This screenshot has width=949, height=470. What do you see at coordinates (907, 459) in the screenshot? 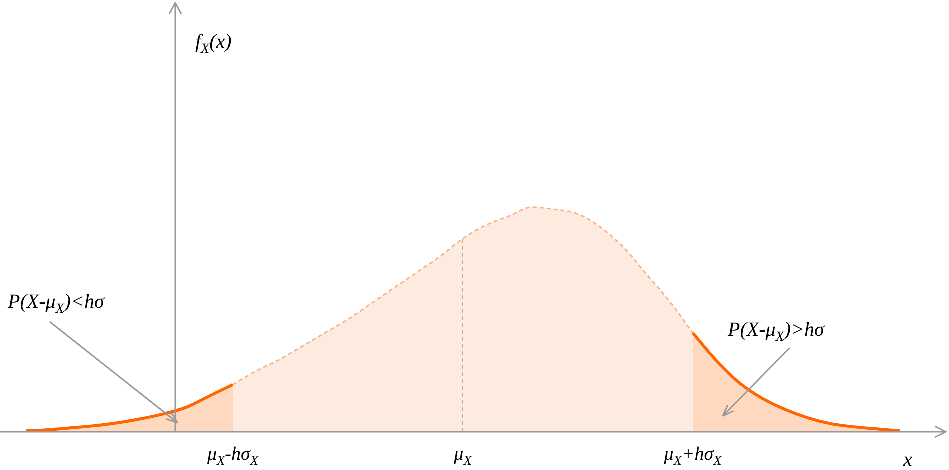
I see `x-axis-title: x` at bounding box center [907, 459].